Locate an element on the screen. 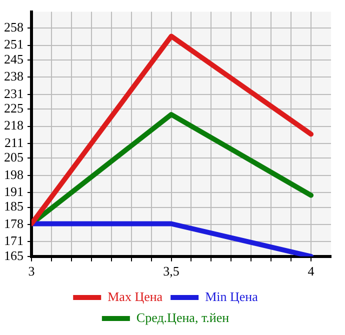 This screenshot has height=335, width=345. y-tick-label: 198 is located at coordinates (14, 174).